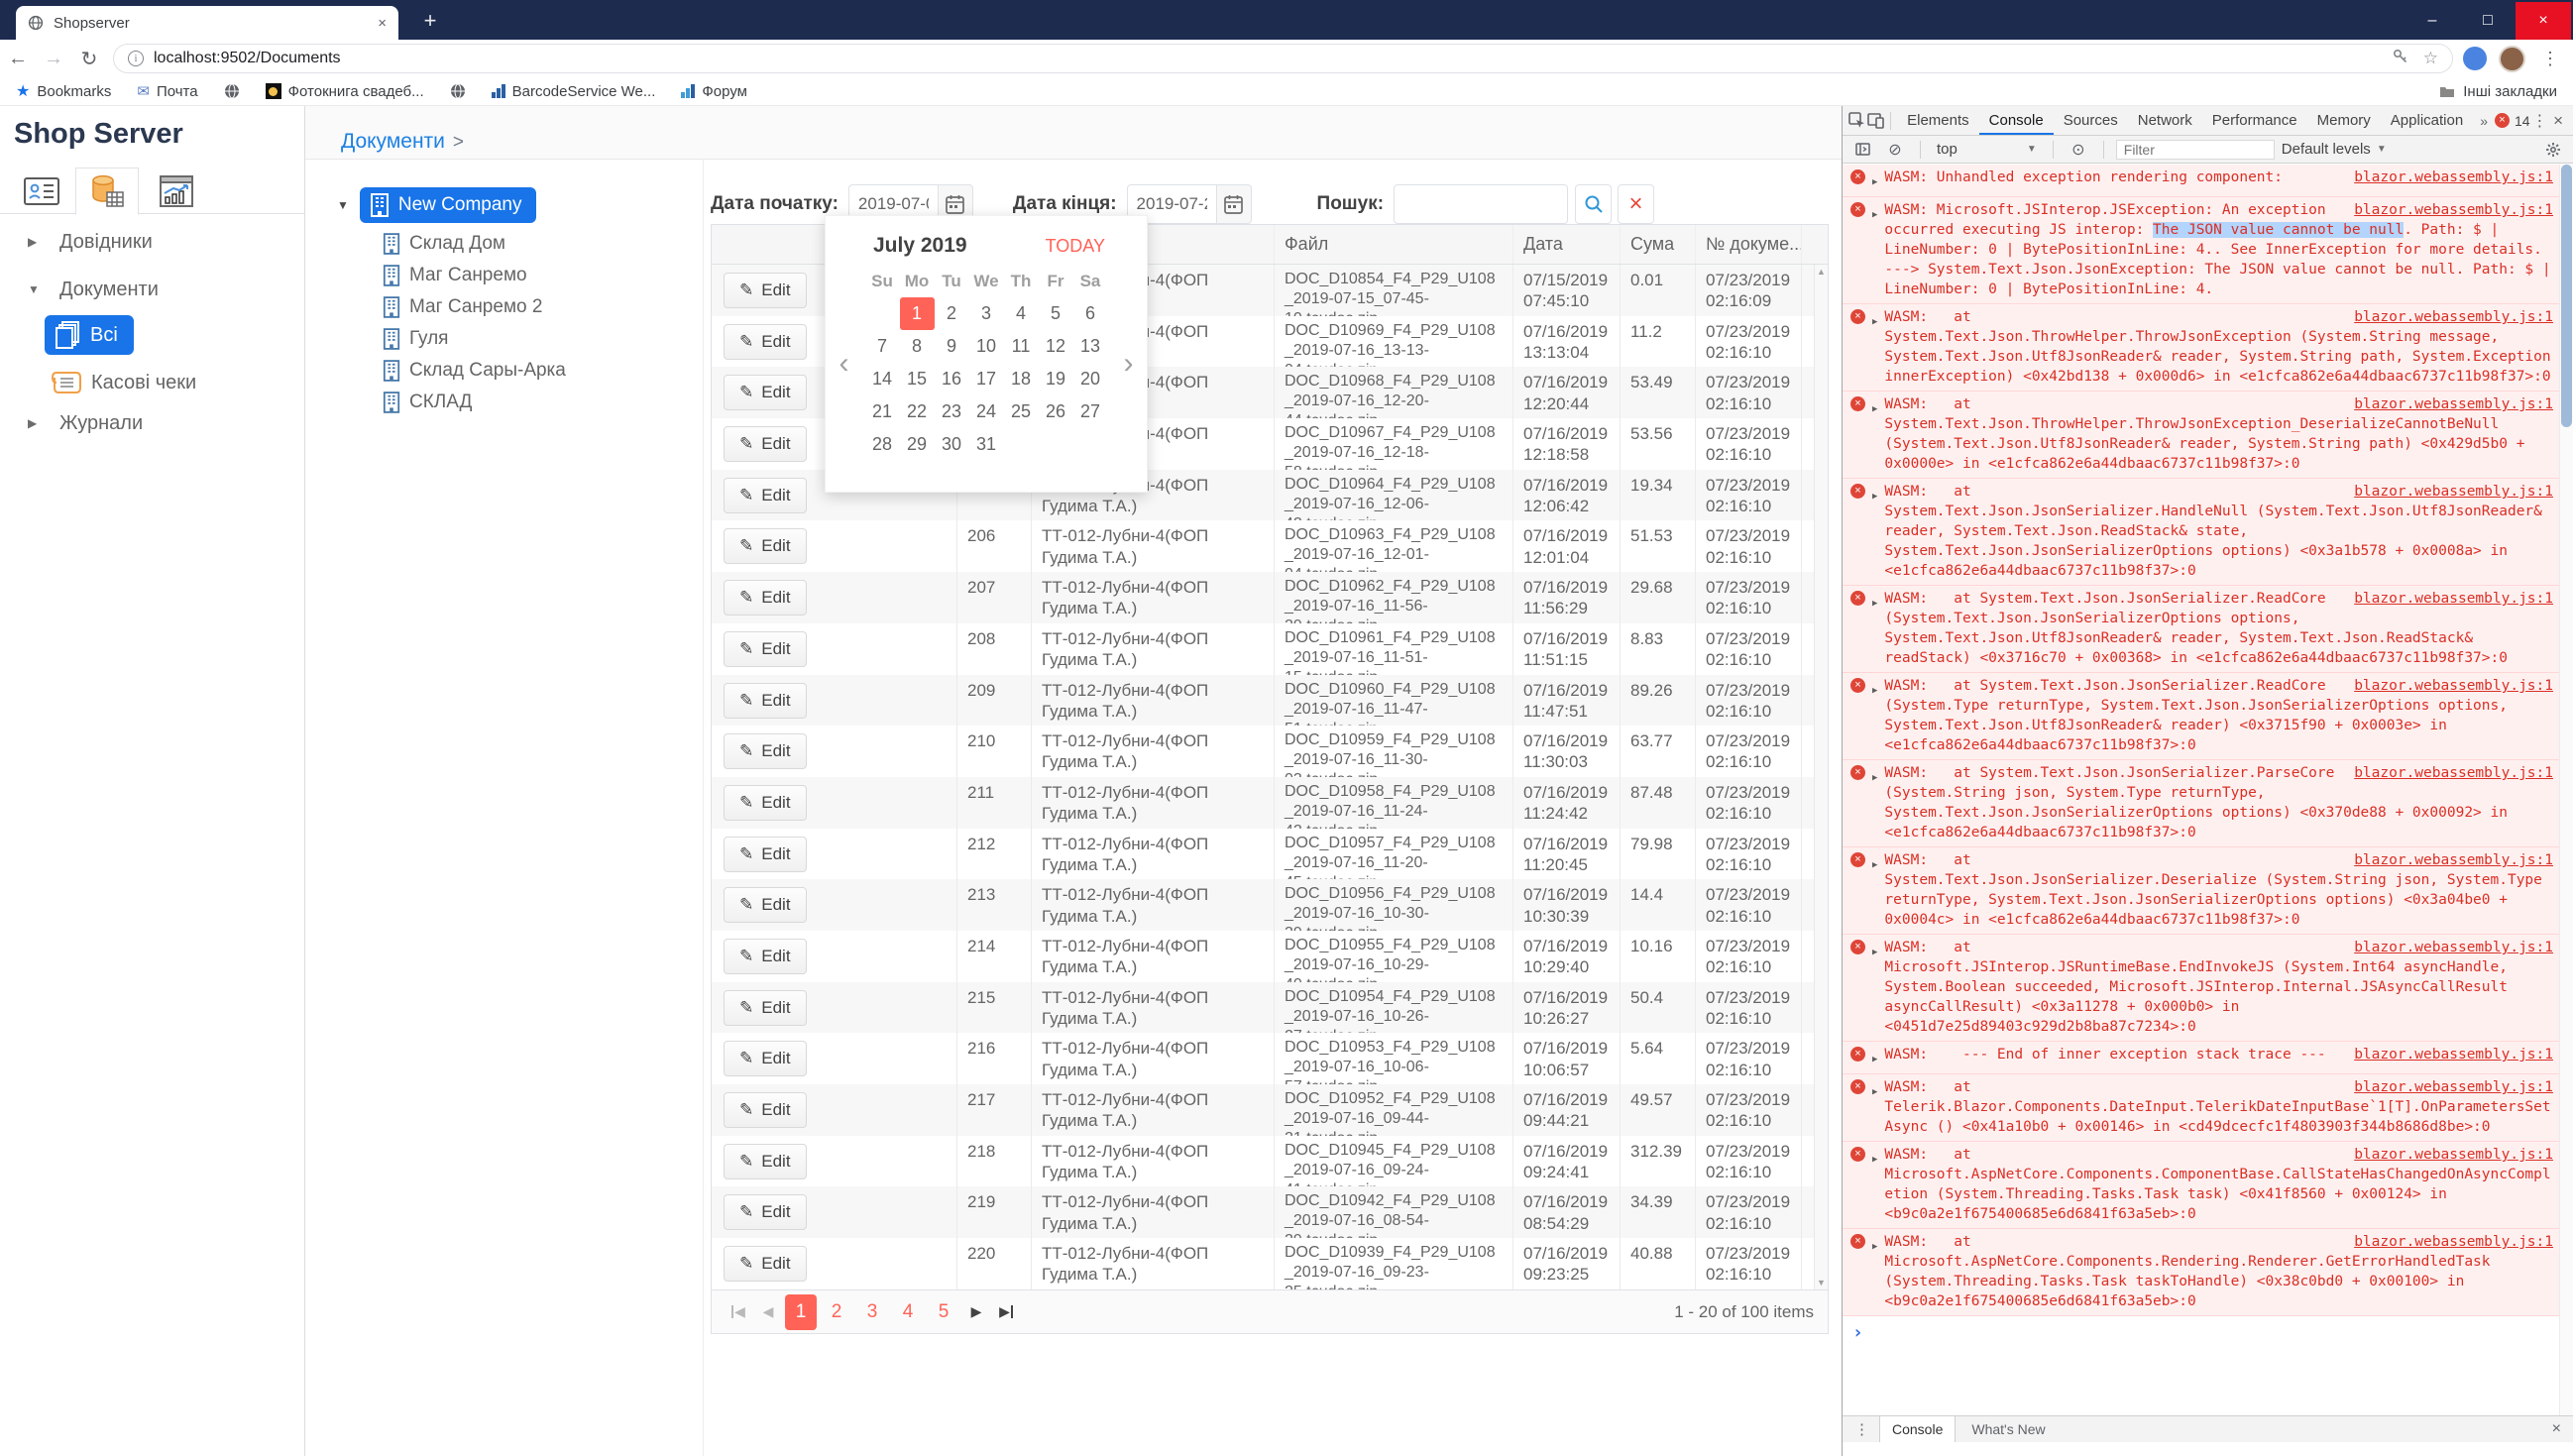 Image resolution: width=2573 pixels, height=1456 pixels. What do you see at coordinates (1128, 363) in the screenshot?
I see `calendar-next-icon: ›` at bounding box center [1128, 363].